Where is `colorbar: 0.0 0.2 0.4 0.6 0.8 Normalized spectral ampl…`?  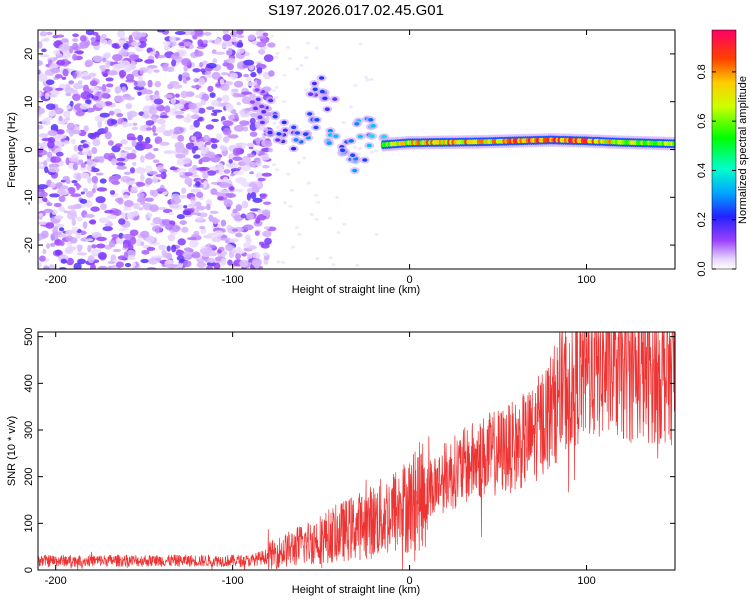 colorbar: 0.0 0.2 0.4 0.6 0.8 Normalized spectral ampl… is located at coordinates (722, 153).